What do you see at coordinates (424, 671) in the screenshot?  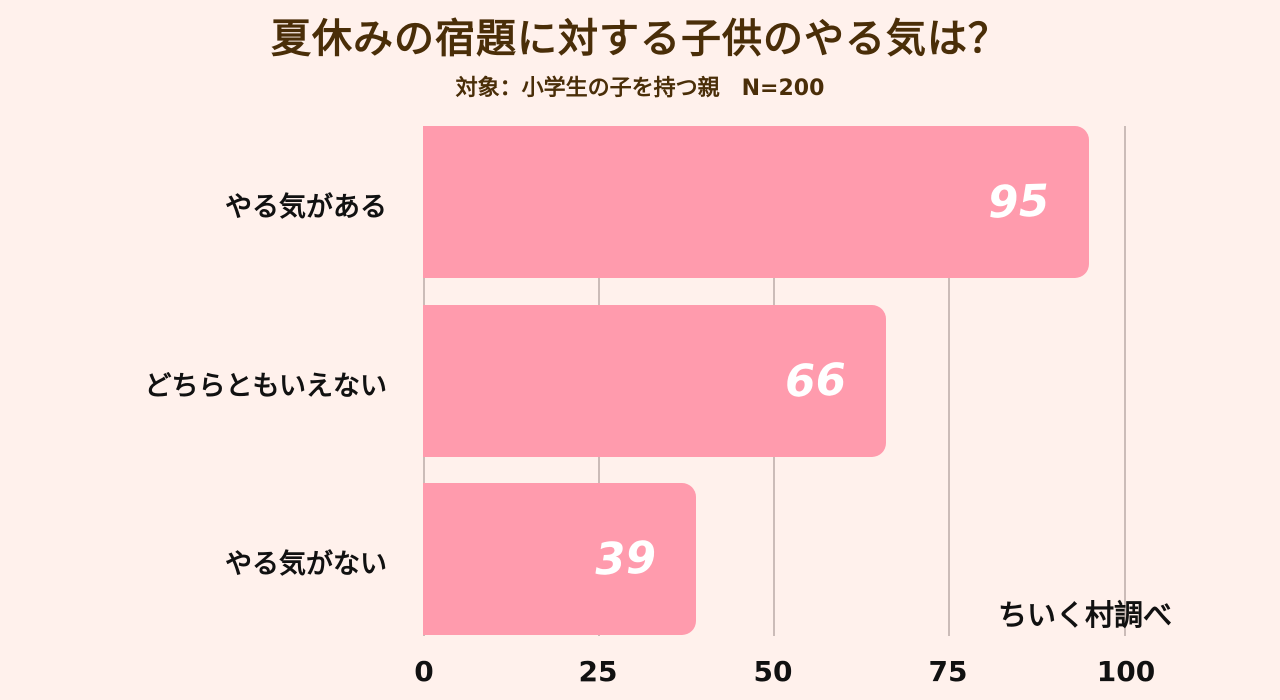 I see `x-tick-0: 0` at bounding box center [424, 671].